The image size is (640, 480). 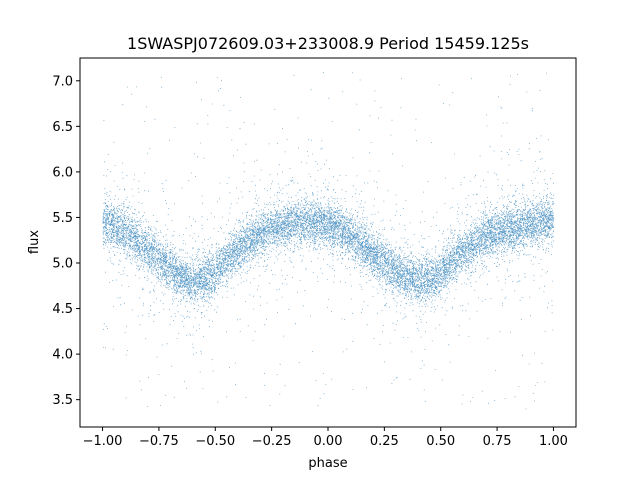 What do you see at coordinates (62, 400) in the screenshot?
I see `y-tick-label: 3.5` at bounding box center [62, 400].